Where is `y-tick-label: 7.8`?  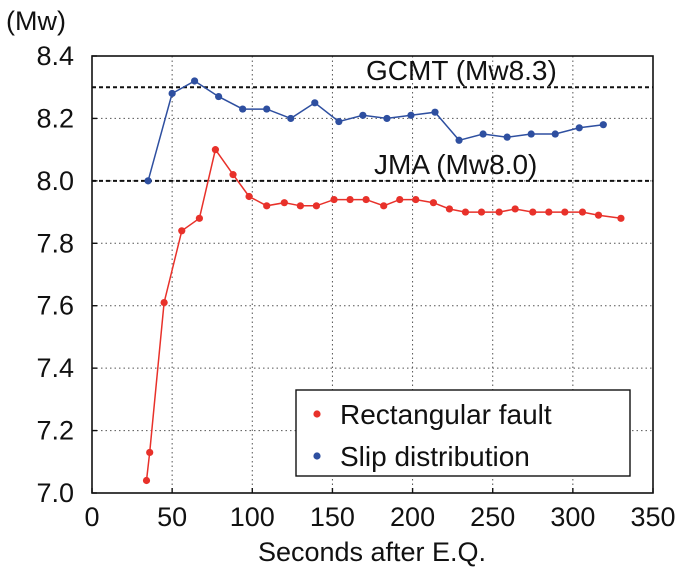
y-tick-label: 7.8 is located at coordinates (55, 243).